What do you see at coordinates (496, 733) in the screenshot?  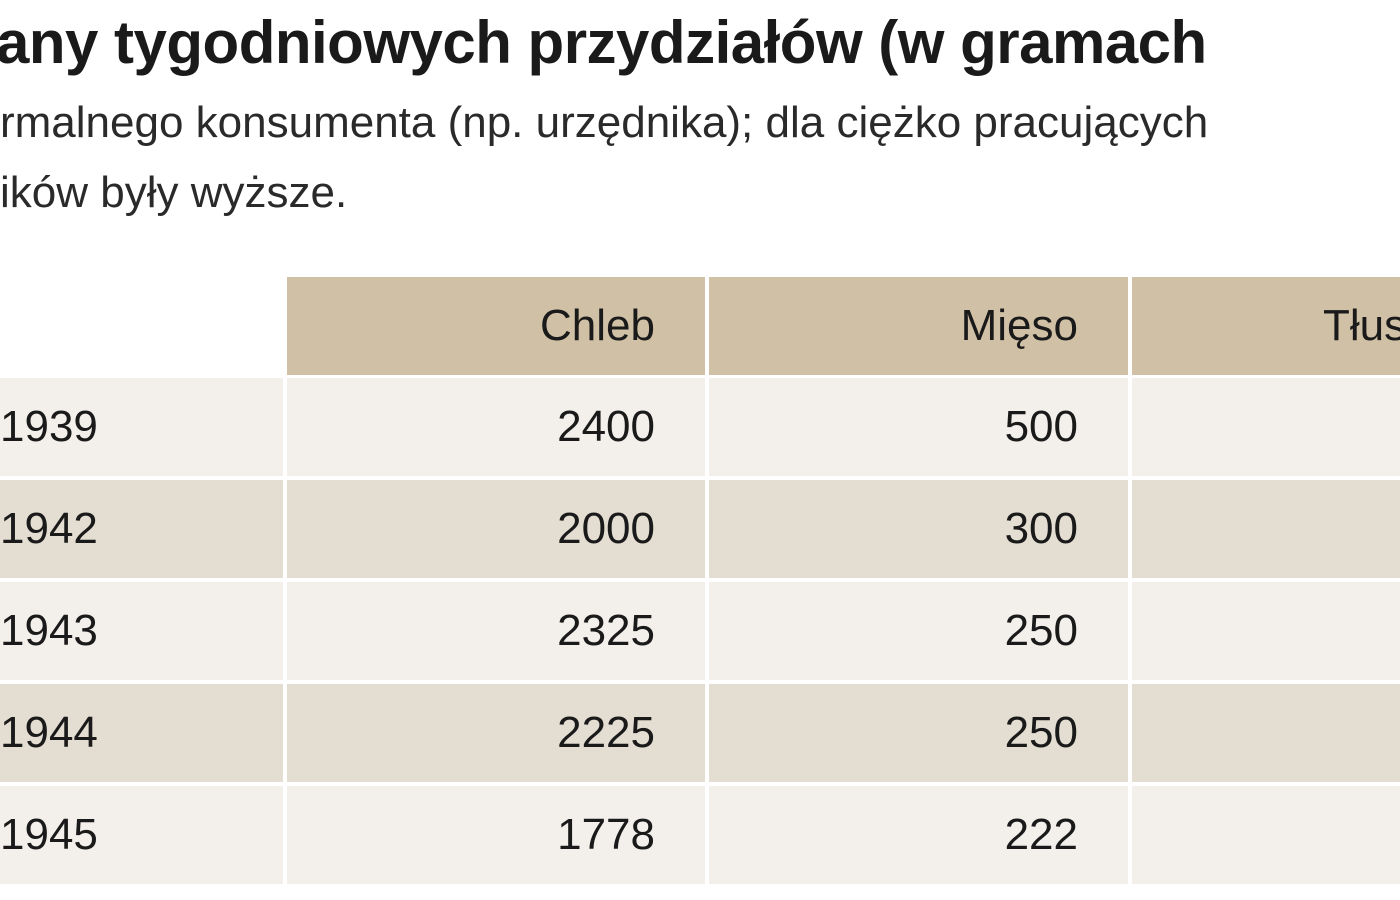 I see `table-cell: 2225` at bounding box center [496, 733].